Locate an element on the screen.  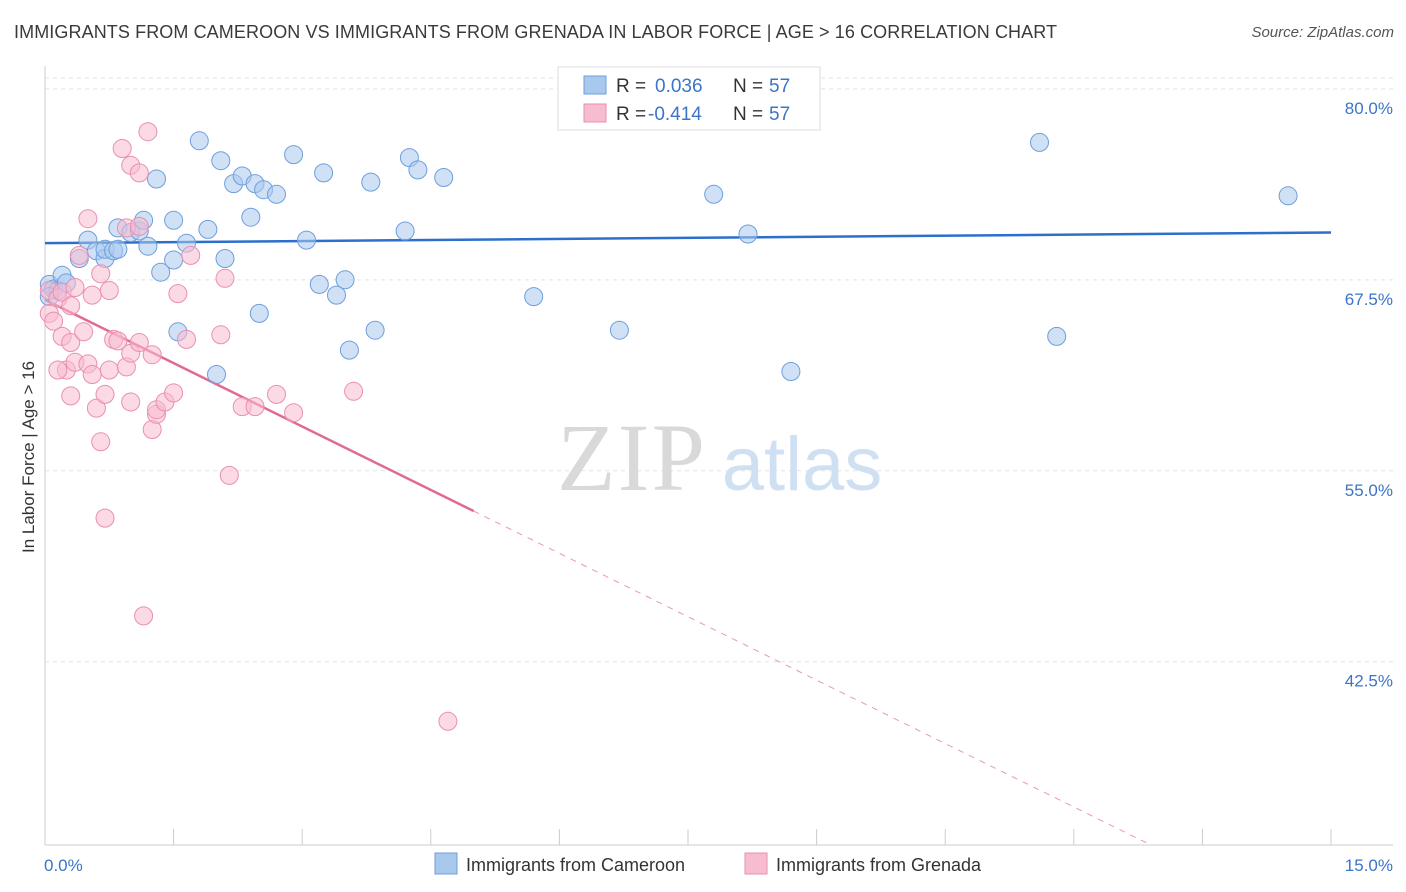
source-credit: Source: ZipAtlas.com is located at coordinates (1322, 32).